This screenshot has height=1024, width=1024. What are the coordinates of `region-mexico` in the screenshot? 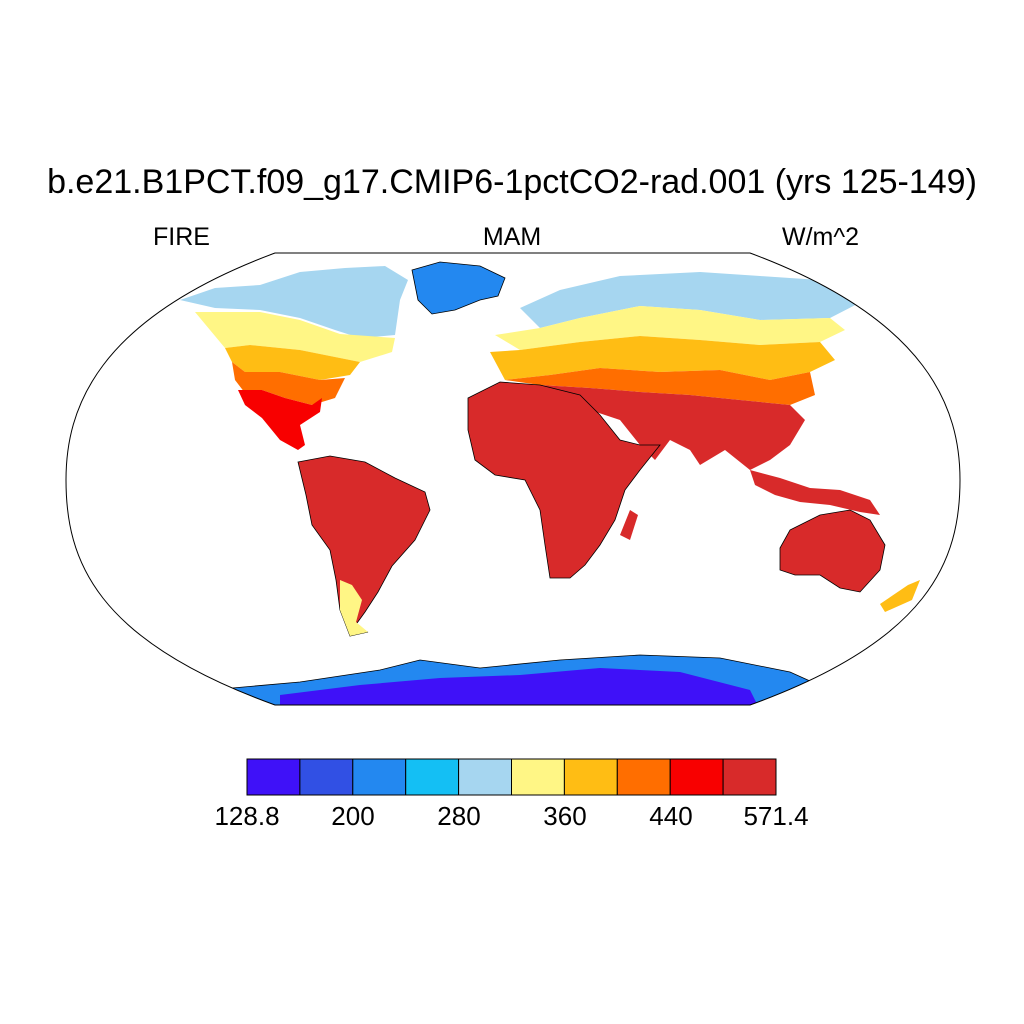 It's located at (280, 420).